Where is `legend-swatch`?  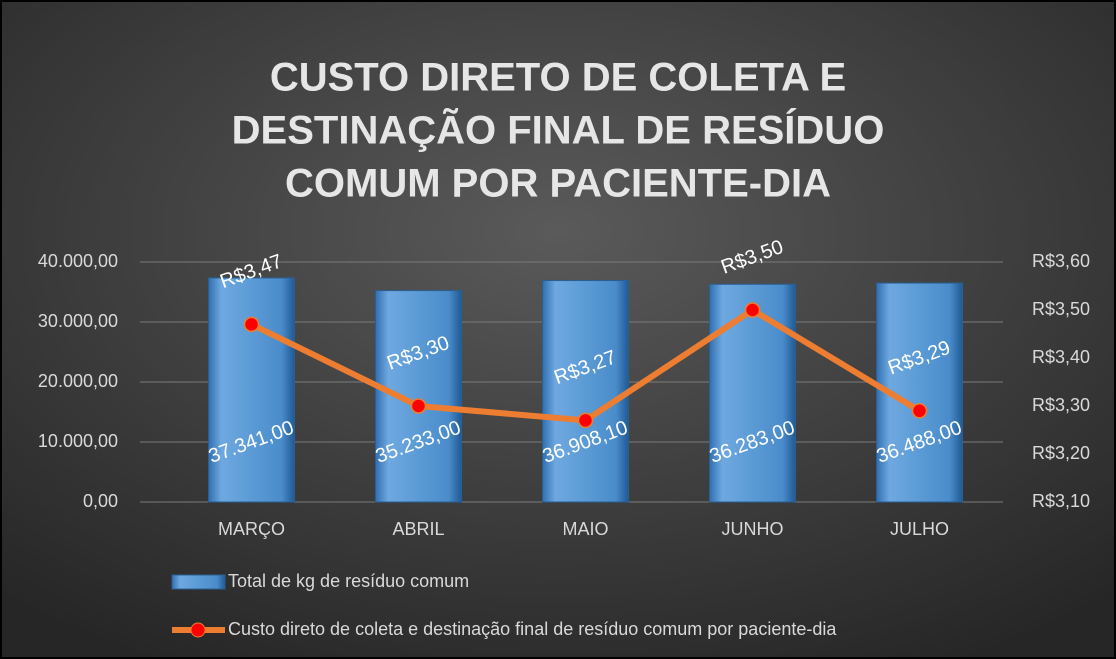 legend-swatch is located at coordinates (198, 582).